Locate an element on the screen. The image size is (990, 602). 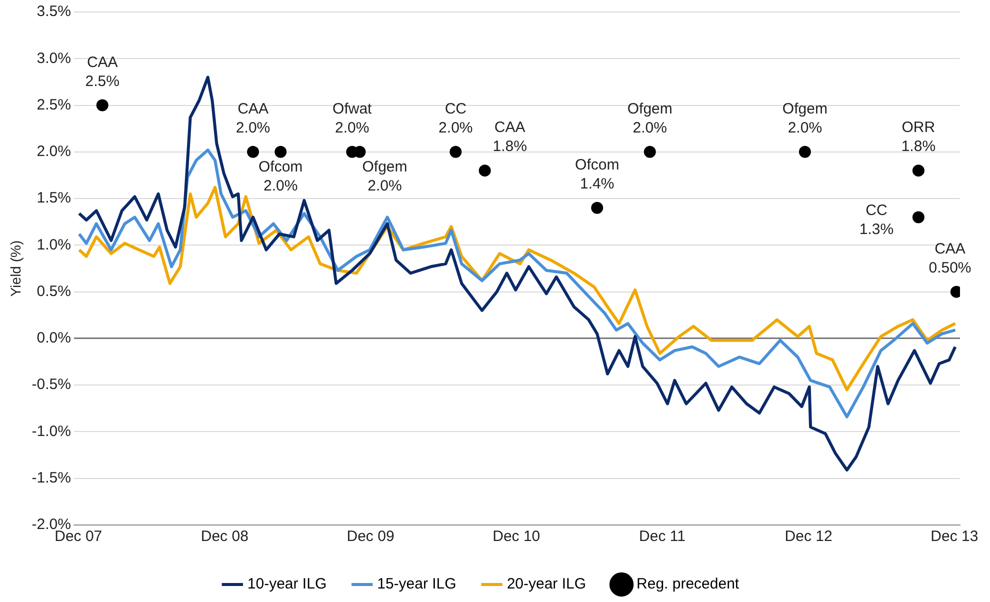
annotation: CAA 0.50% is located at coordinates (950, 258).